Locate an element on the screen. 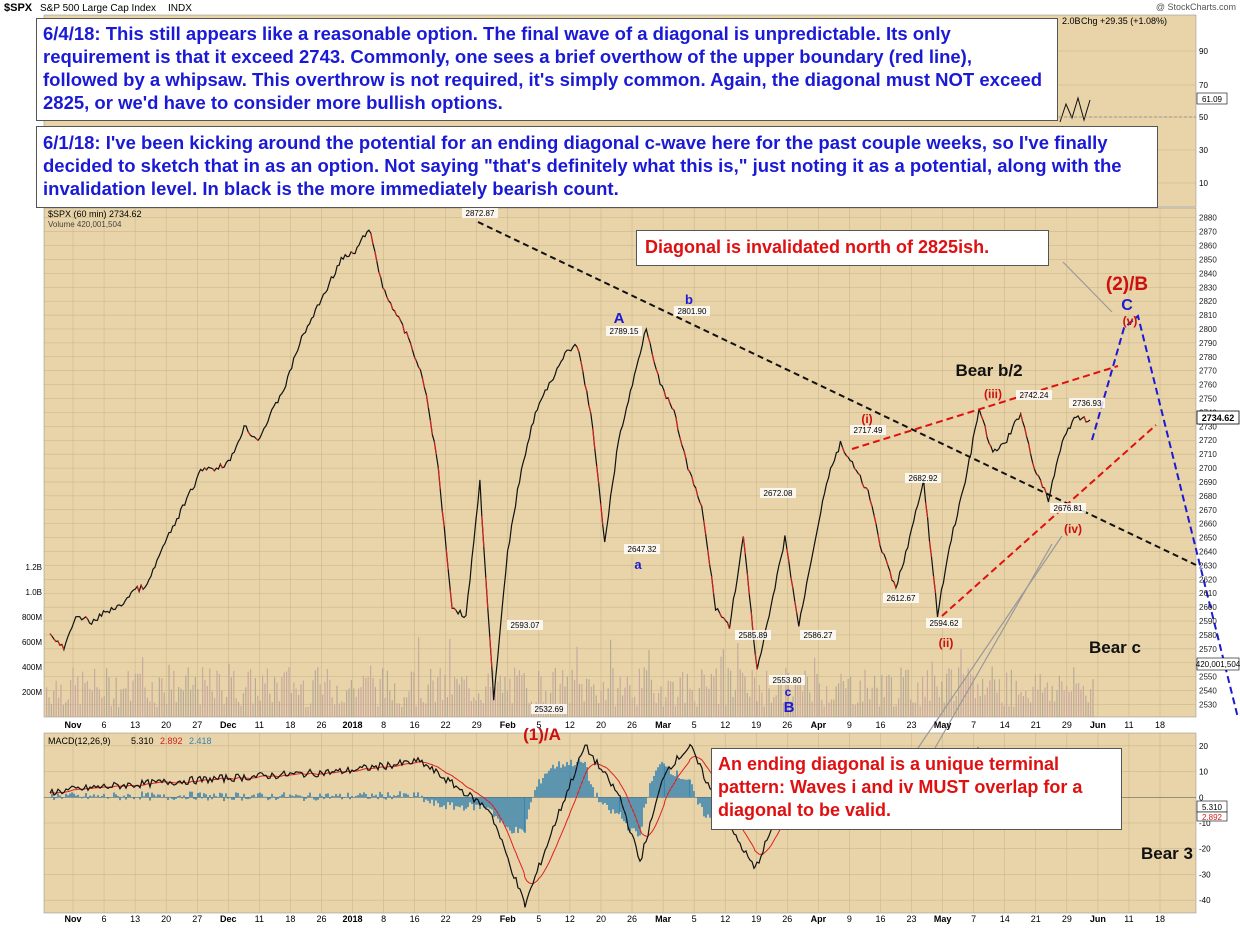 This screenshot has height=928, width=1240. price-tick-label: 2760 is located at coordinates (1208, 385).